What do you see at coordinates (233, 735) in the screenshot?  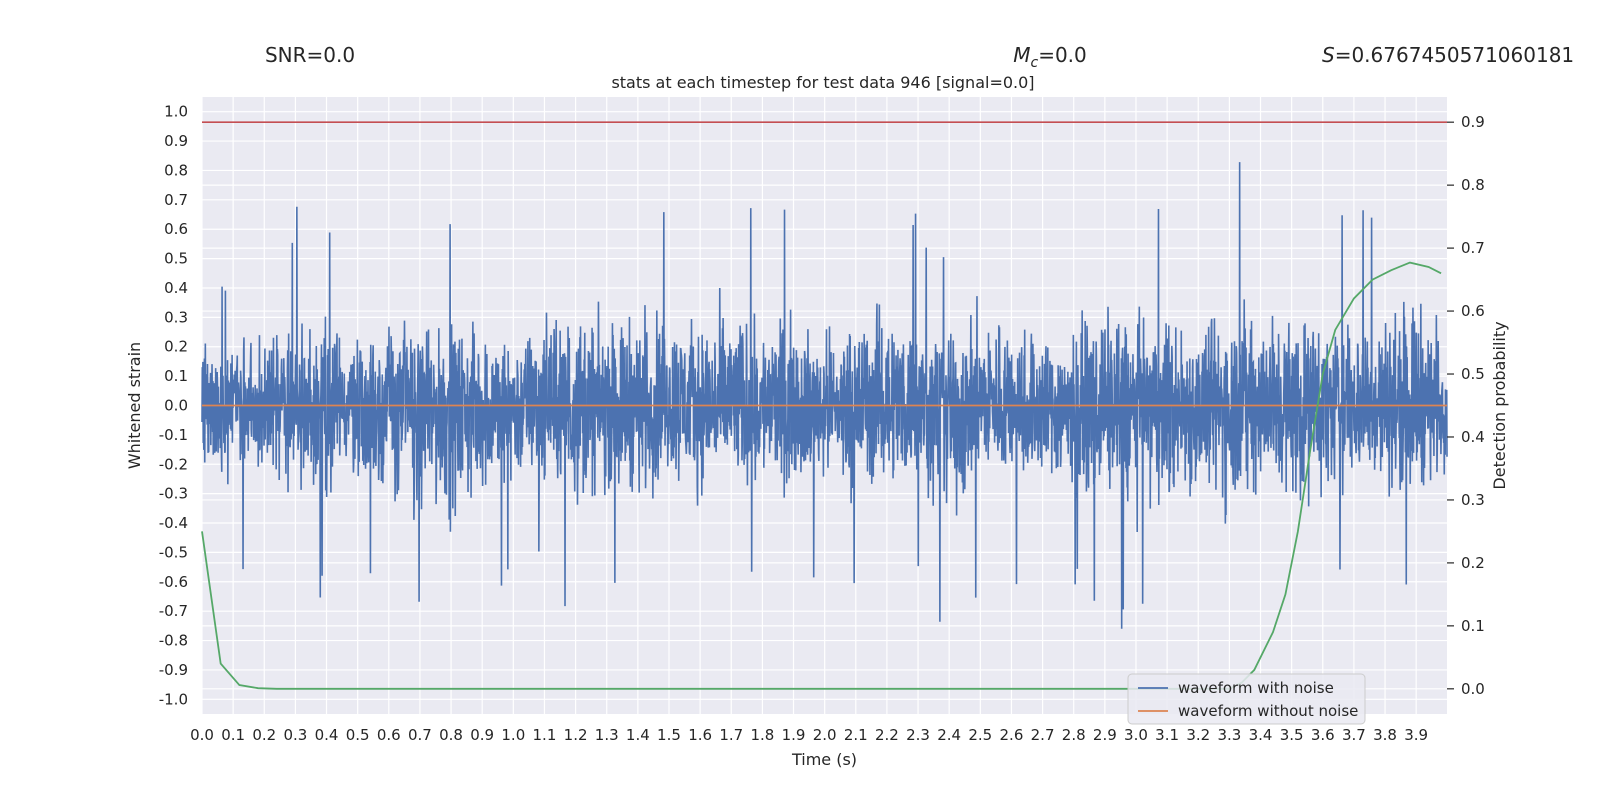 I see `x-tick-label: 0.1` at bounding box center [233, 735].